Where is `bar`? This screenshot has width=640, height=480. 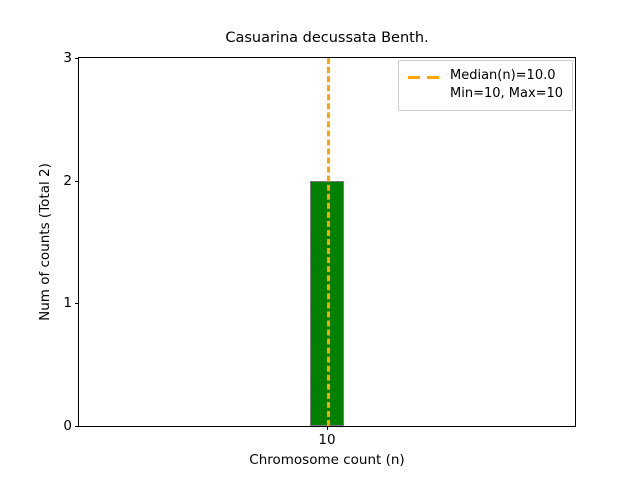 bar is located at coordinates (327, 303).